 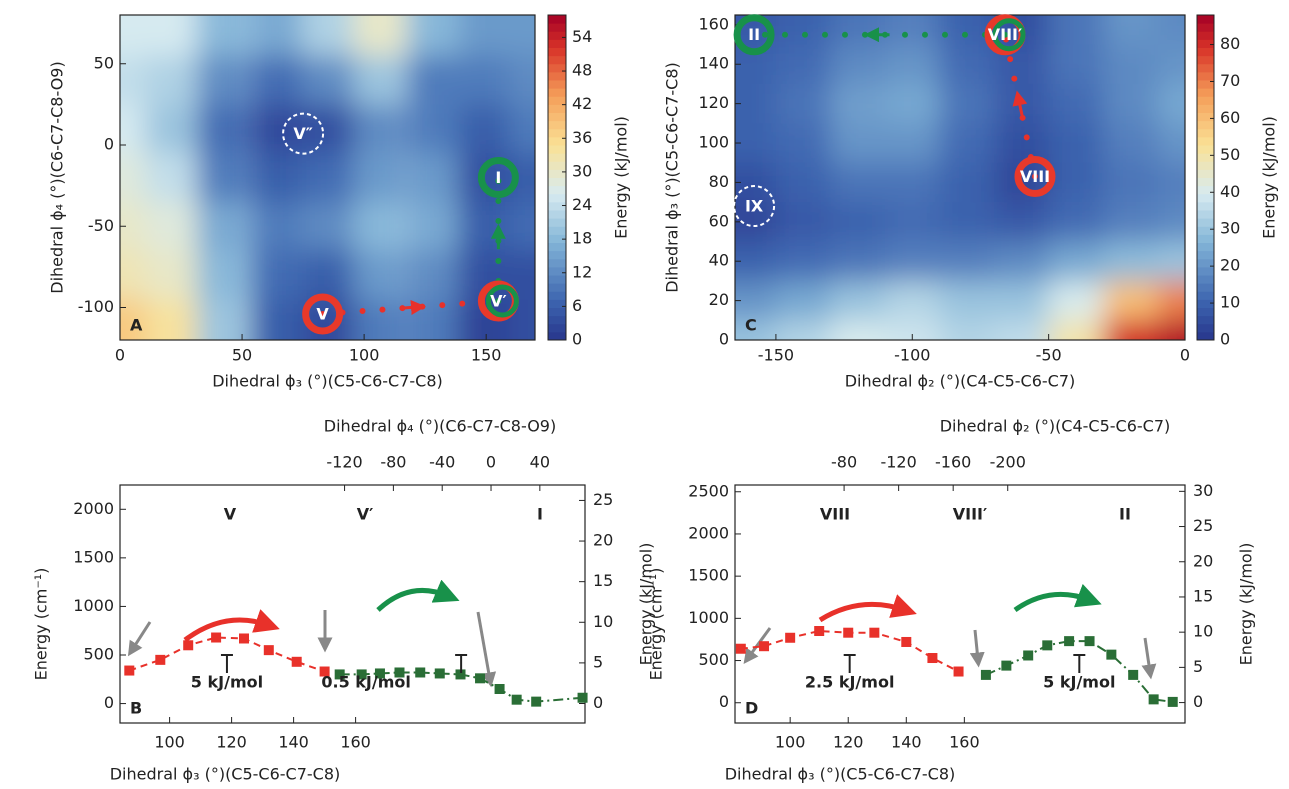 I want to click on x2-tick-label: -200, so click(x=1008, y=462).